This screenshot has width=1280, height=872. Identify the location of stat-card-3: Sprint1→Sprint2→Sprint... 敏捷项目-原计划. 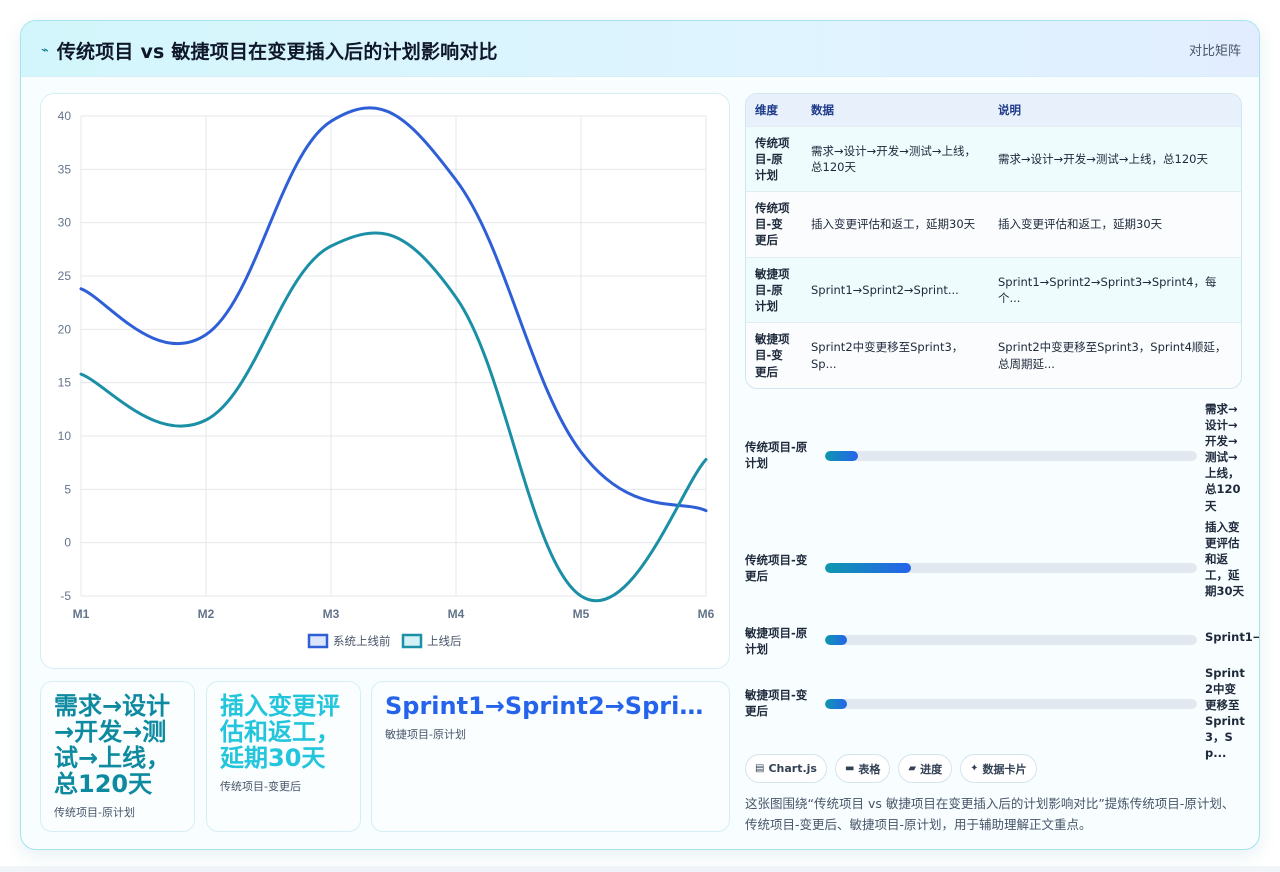
(550, 756).